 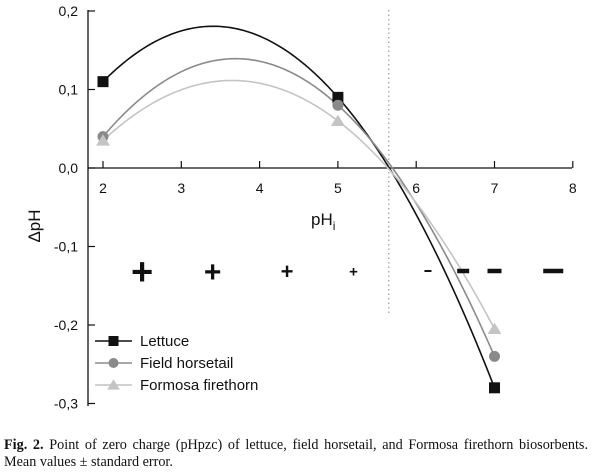 What do you see at coordinates (66, 325) in the screenshot?
I see `y-tick-label: -0,2` at bounding box center [66, 325].